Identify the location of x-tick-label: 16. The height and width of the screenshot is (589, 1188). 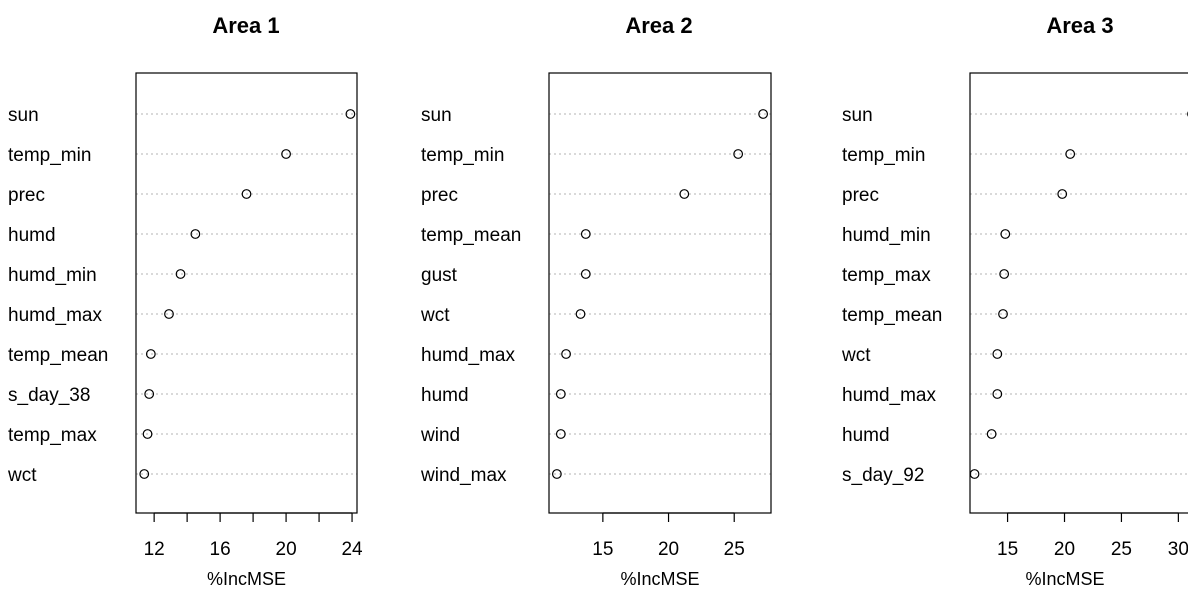
(220, 549).